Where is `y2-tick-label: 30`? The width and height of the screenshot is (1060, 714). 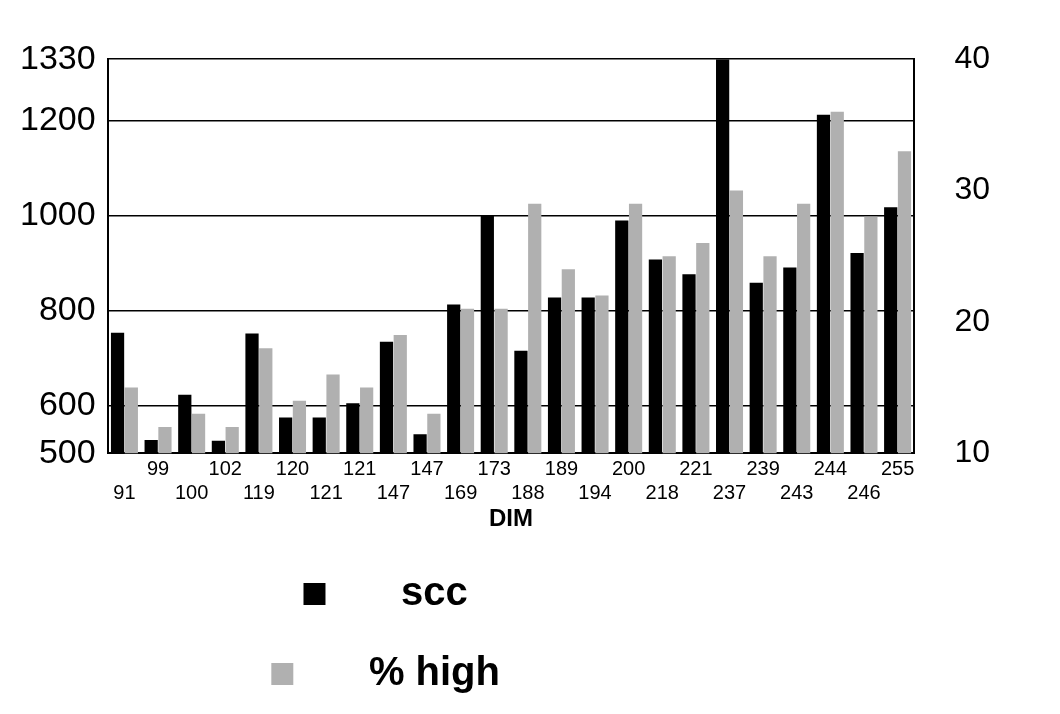 y2-tick-label: 30 is located at coordinates (972, 188).